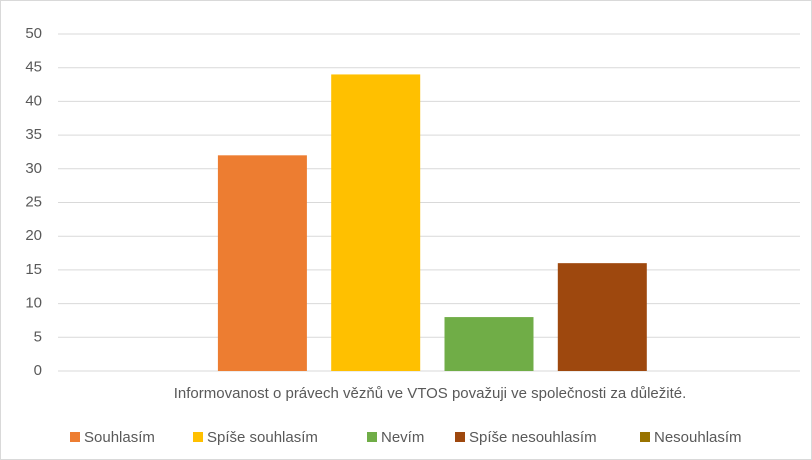 The image size is (812, 460). What do you see at coordinates (533, 437) in the screenshot?
I see `legend-label: Spíše nesouhlasím` at bounding box center [533, 437].